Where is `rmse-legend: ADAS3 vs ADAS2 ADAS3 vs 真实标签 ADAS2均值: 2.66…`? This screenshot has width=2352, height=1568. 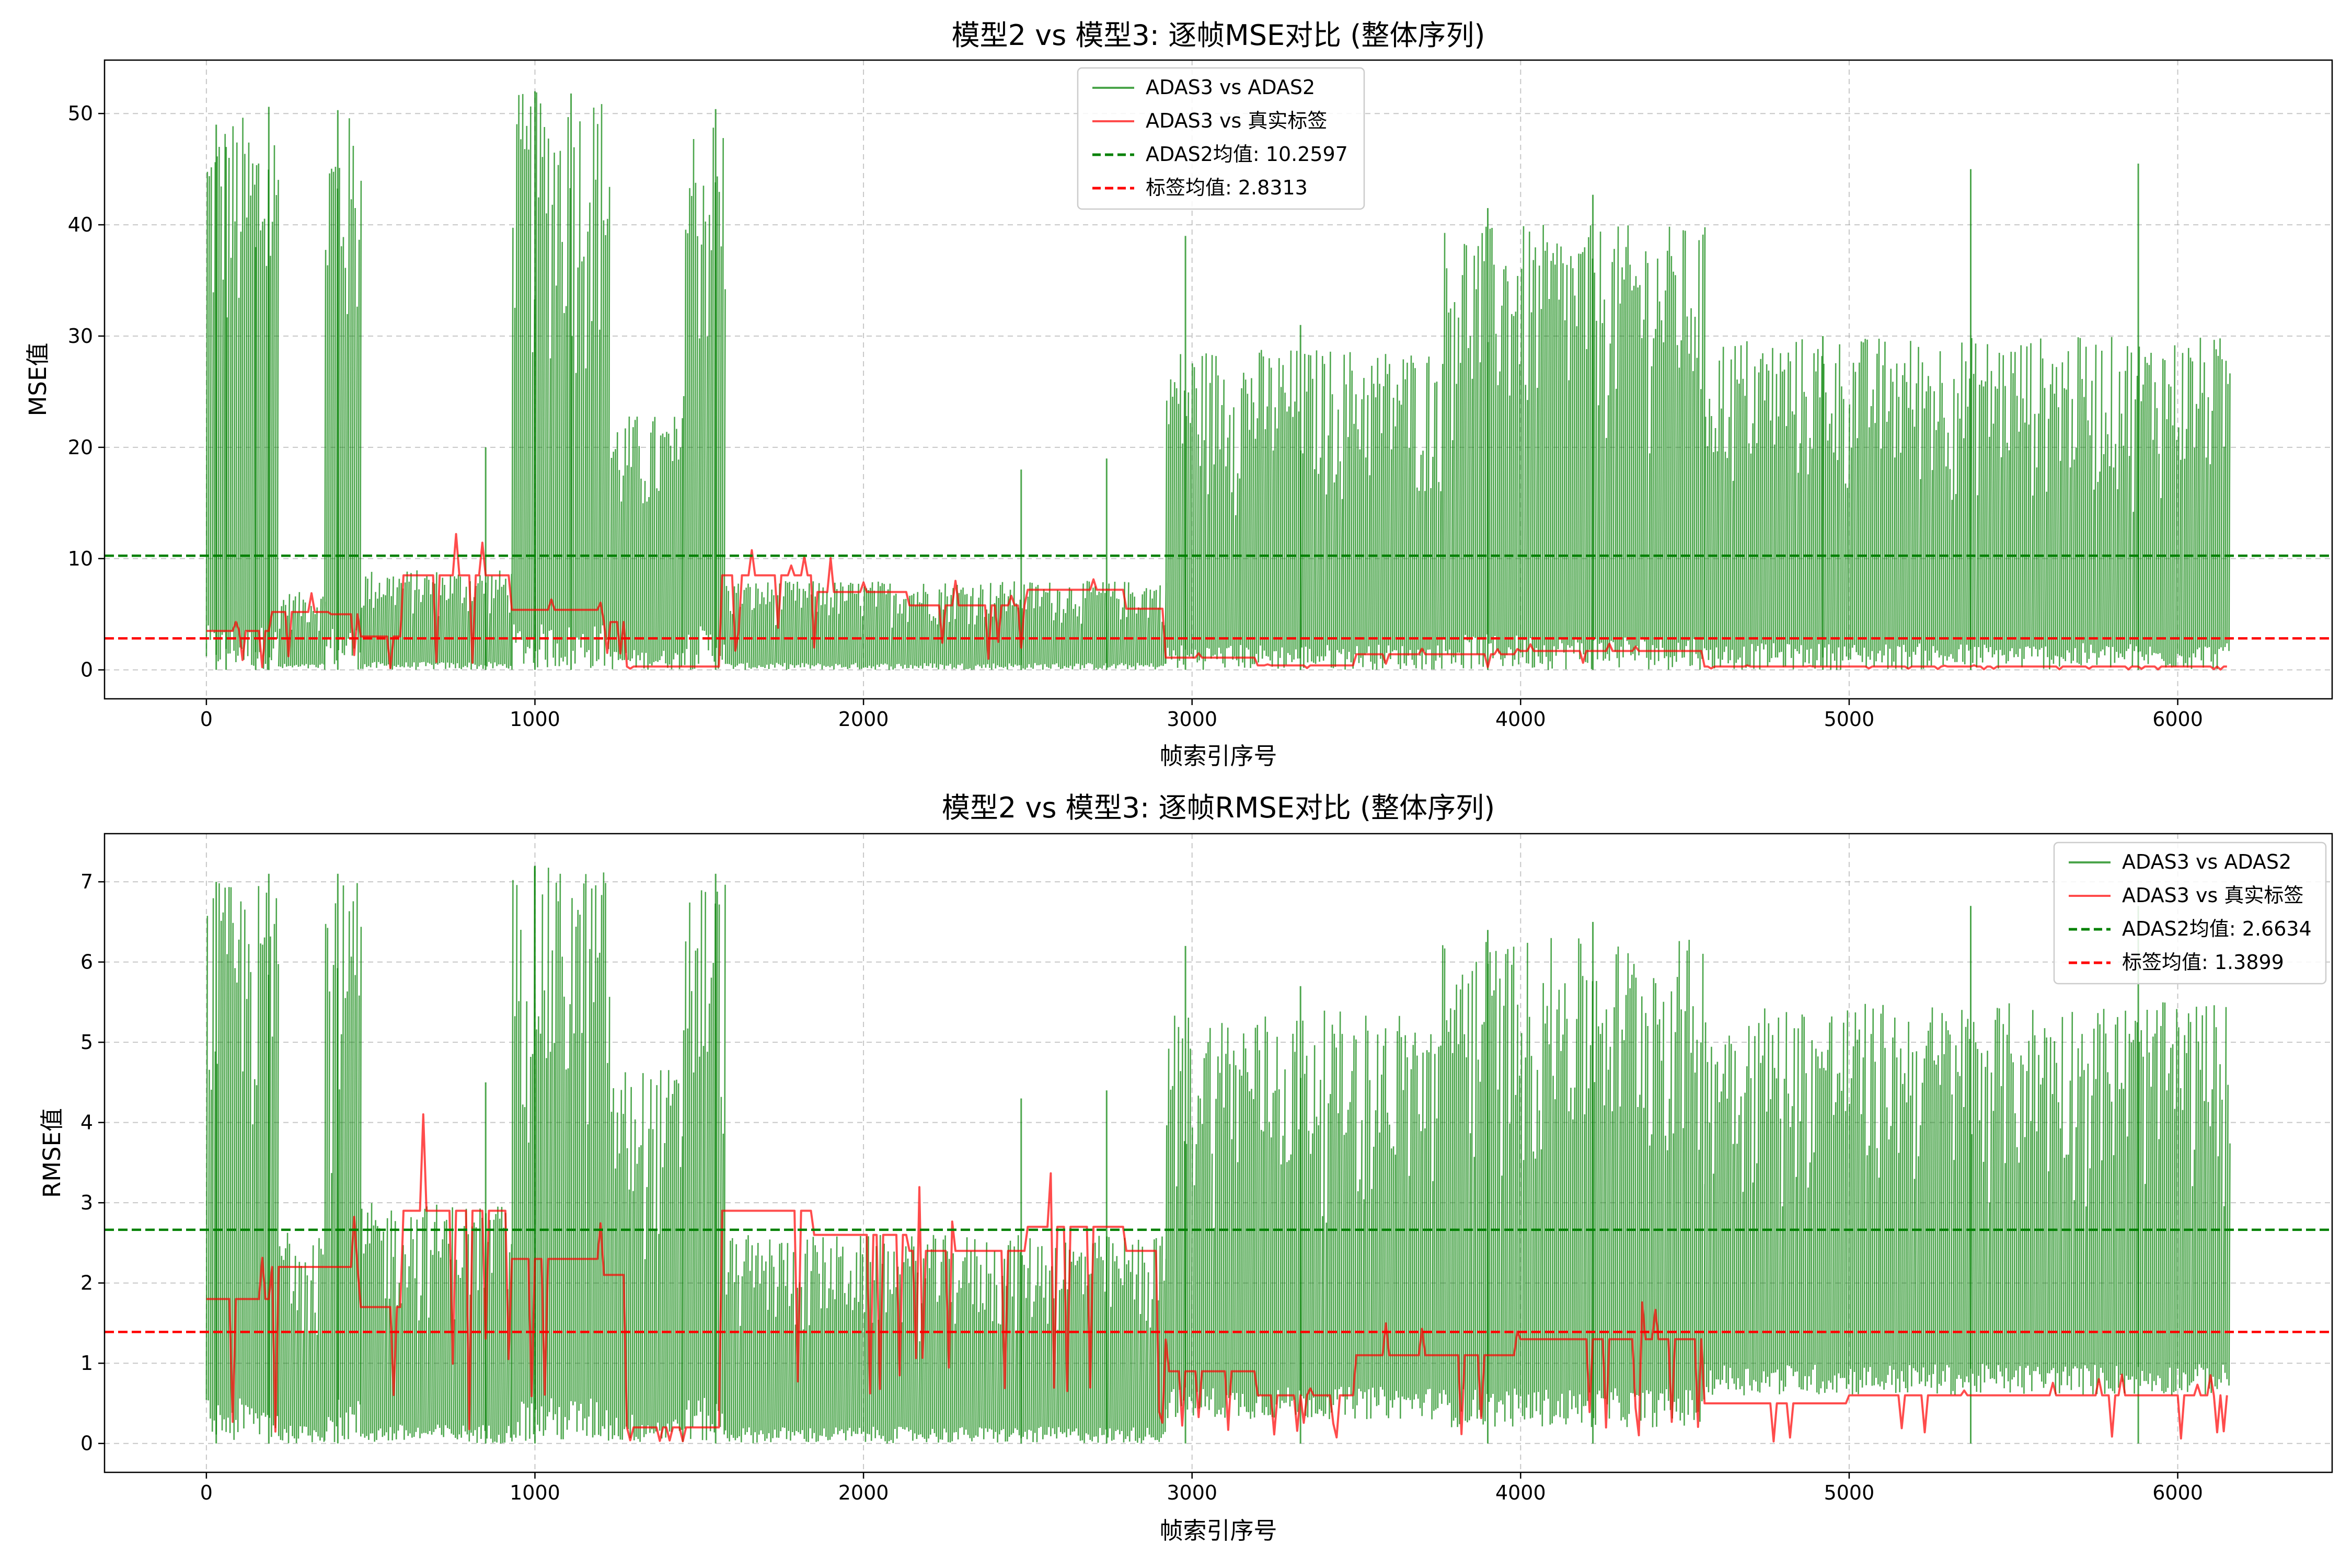 rmse-legend: ADAS3 vs ADAS2 ADAS3 vs 真实标签 ADAS2均值: 2.66… is located at coordinates (2190, 913).